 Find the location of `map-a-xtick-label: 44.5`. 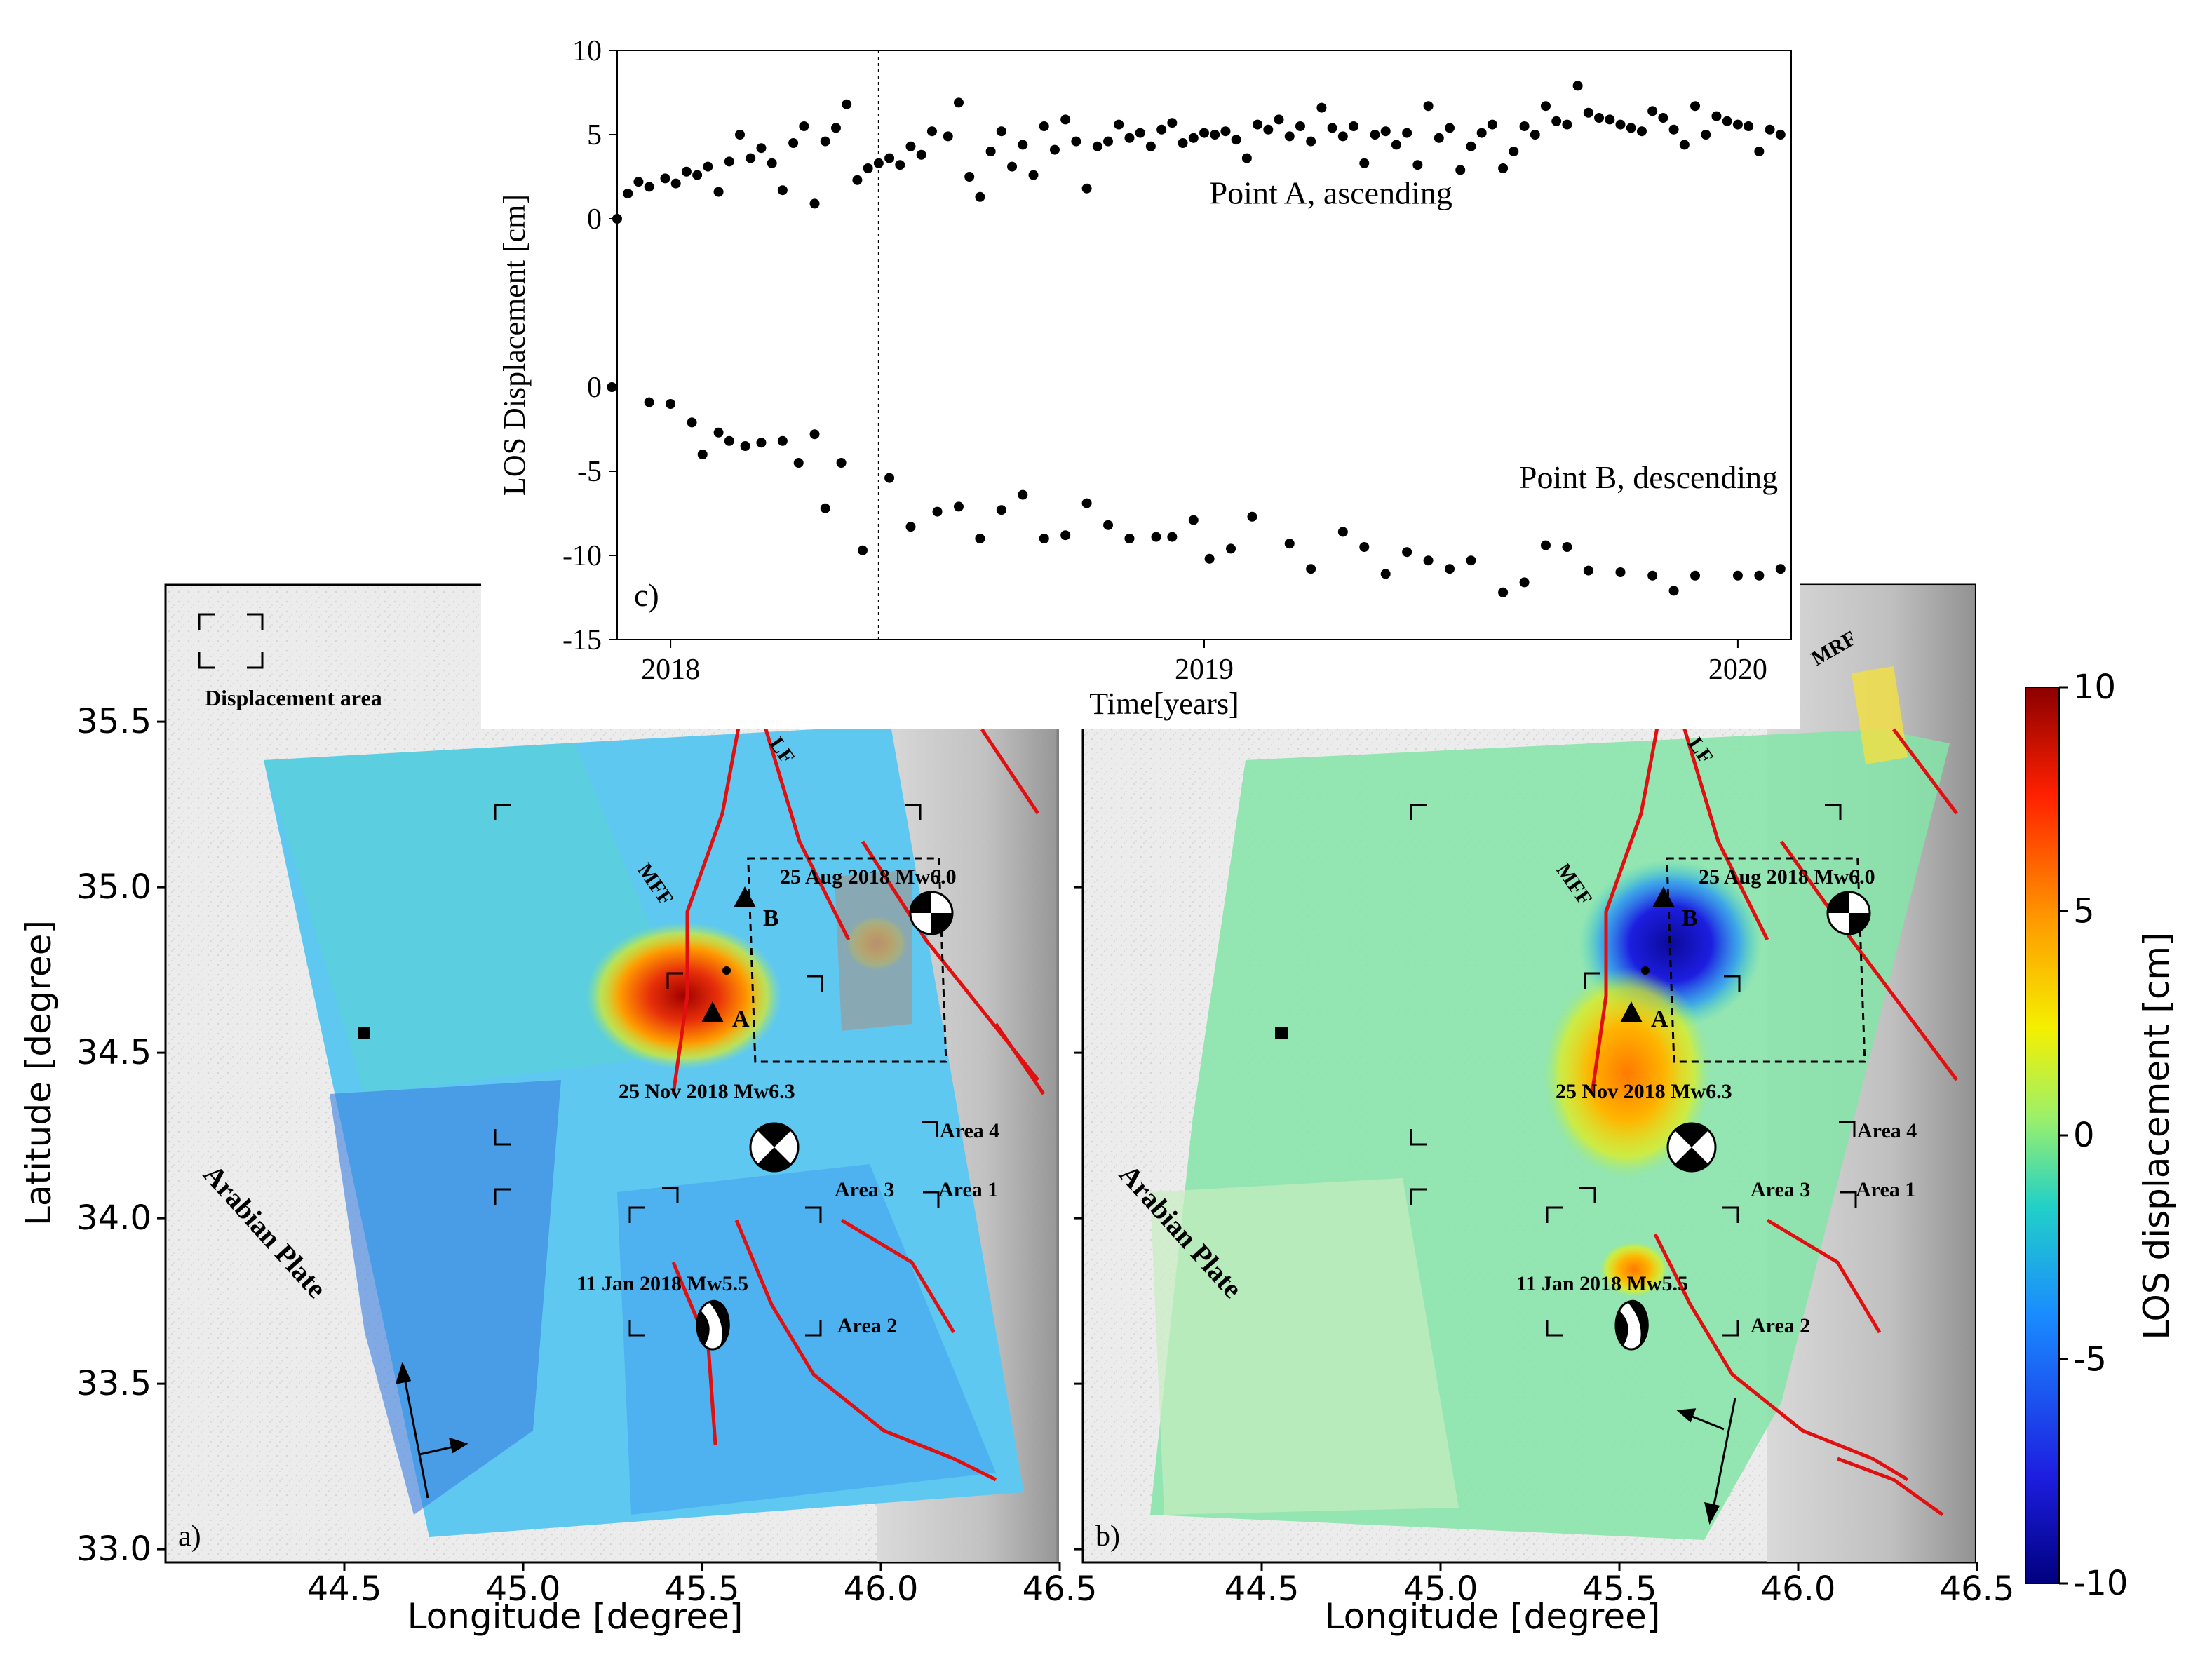

map-a-xtick-label: 44.5 is located at coordinates (344, 1589).